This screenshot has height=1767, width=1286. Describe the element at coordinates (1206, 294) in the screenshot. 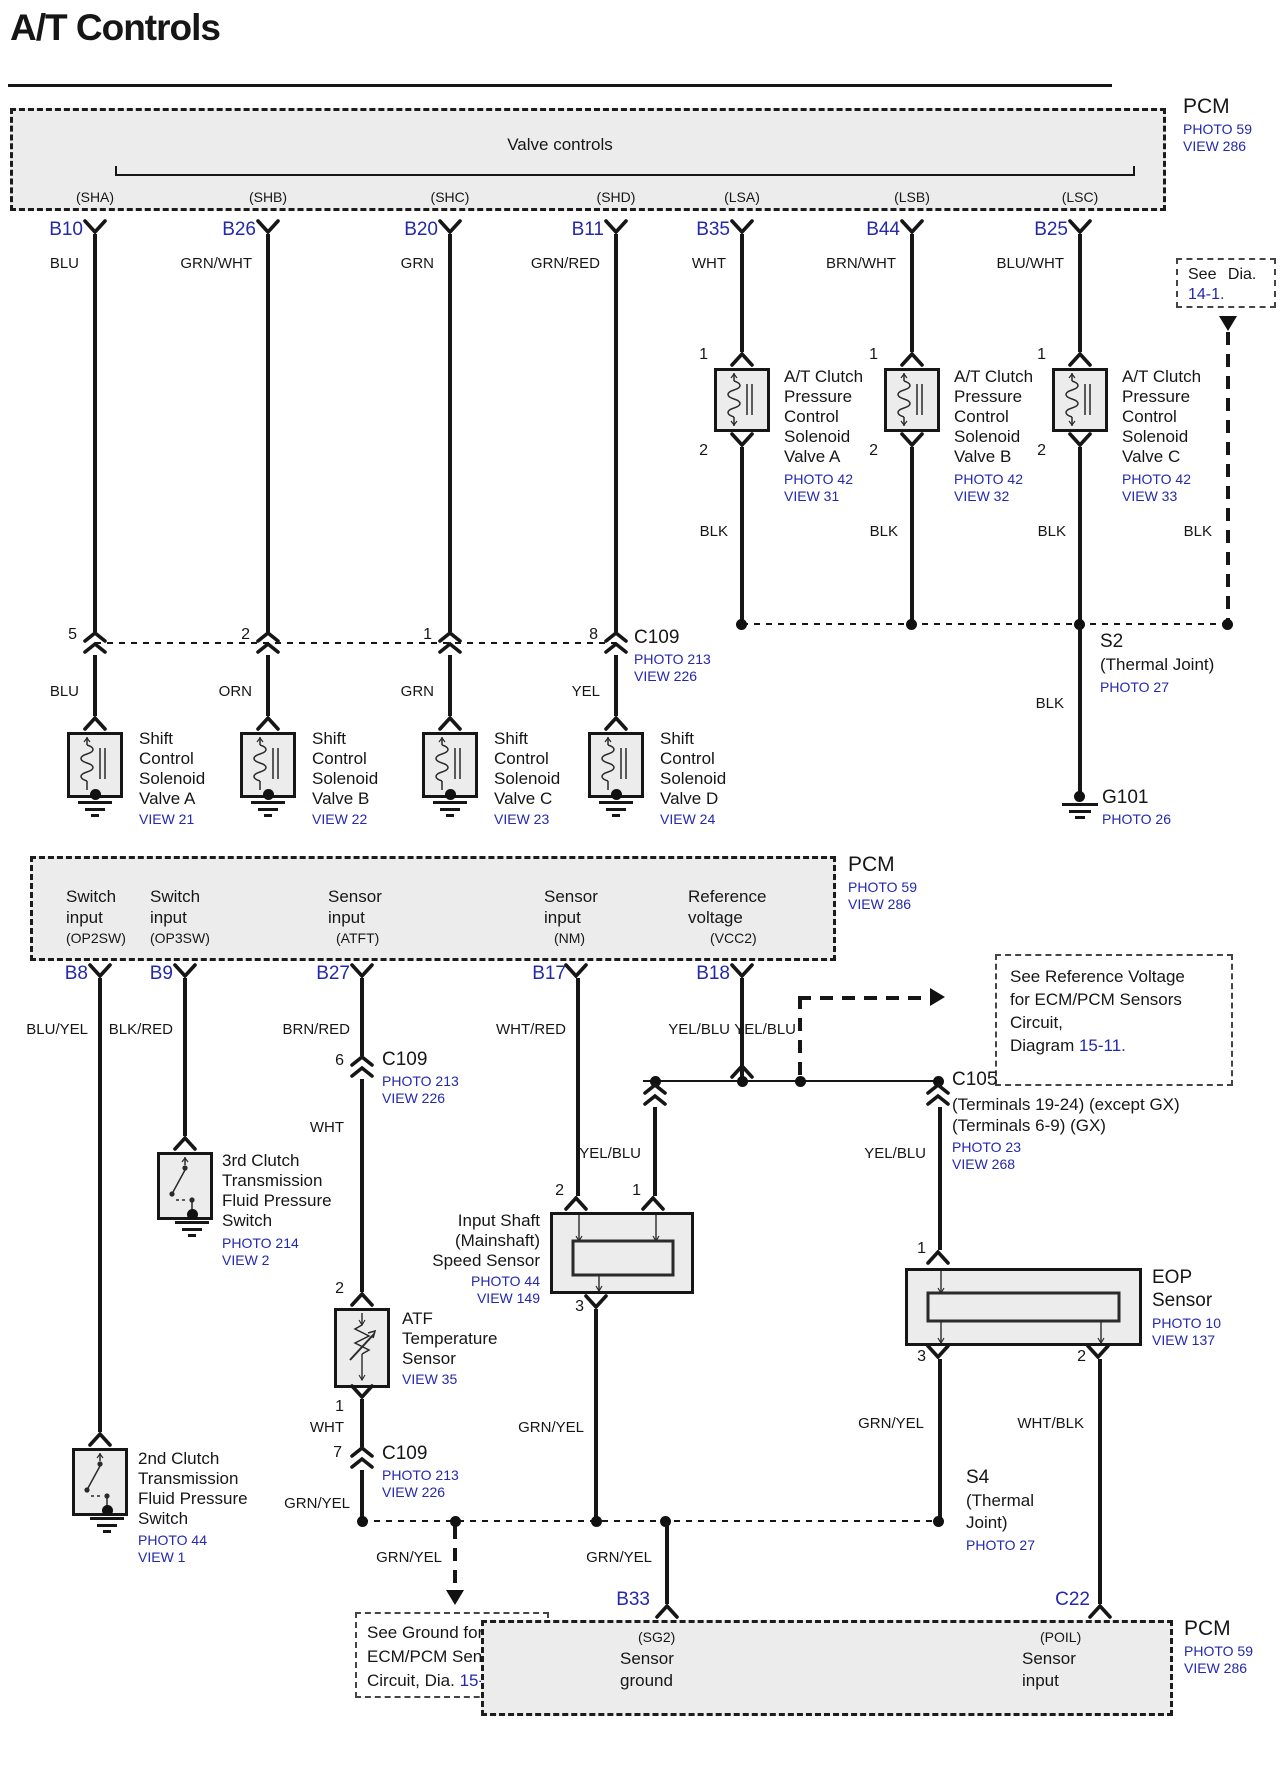

I see `see-dia-ref: 14-1.` at that location.